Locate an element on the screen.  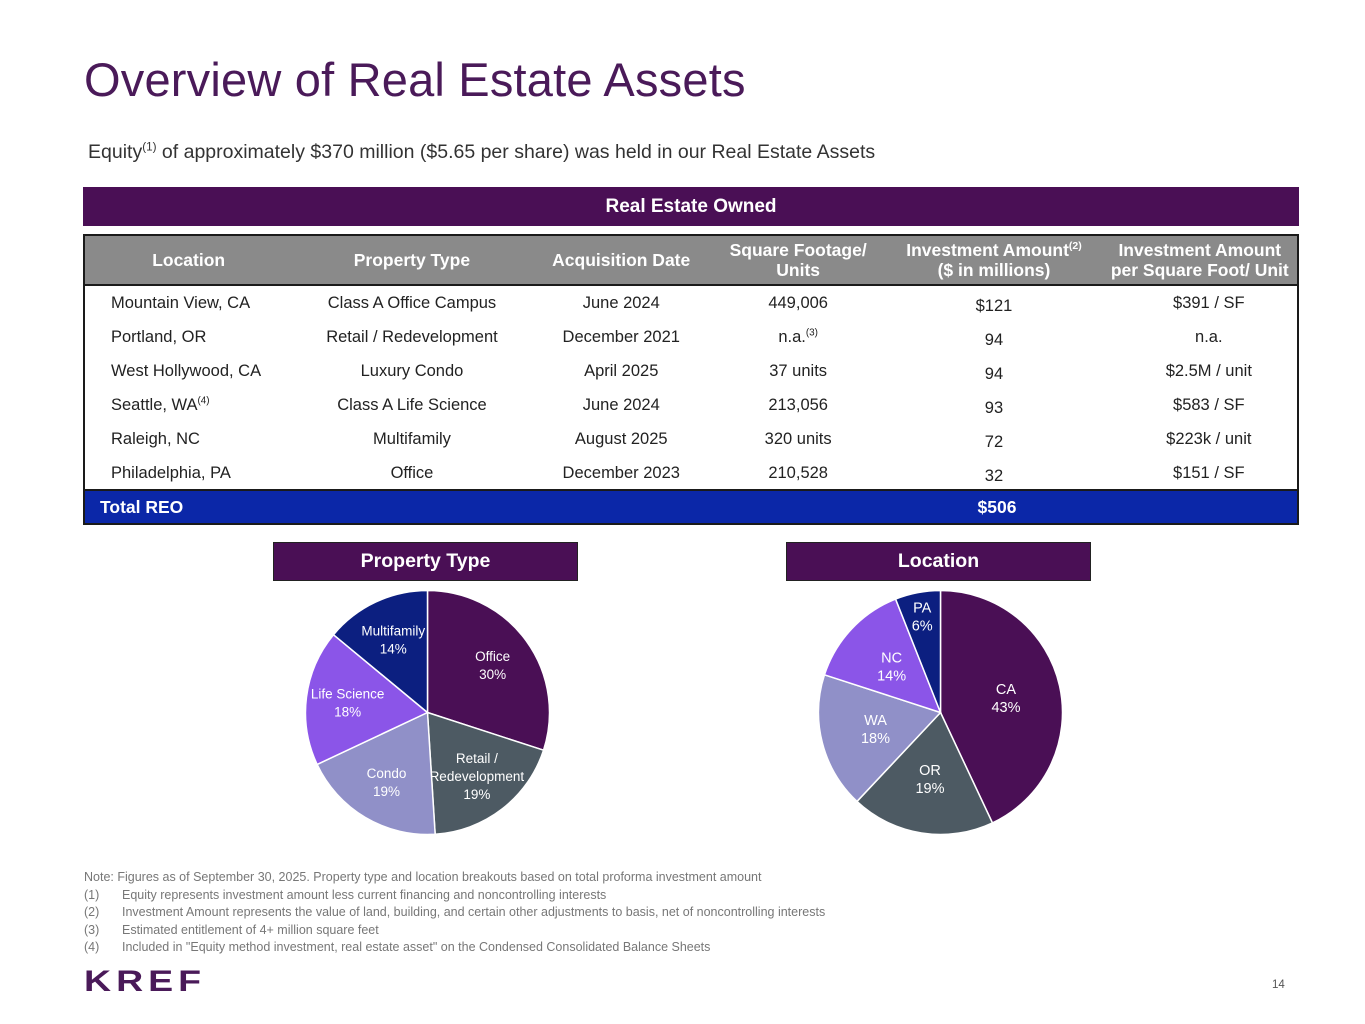
pie-slice-life-science is located at coordinates (366, 699).